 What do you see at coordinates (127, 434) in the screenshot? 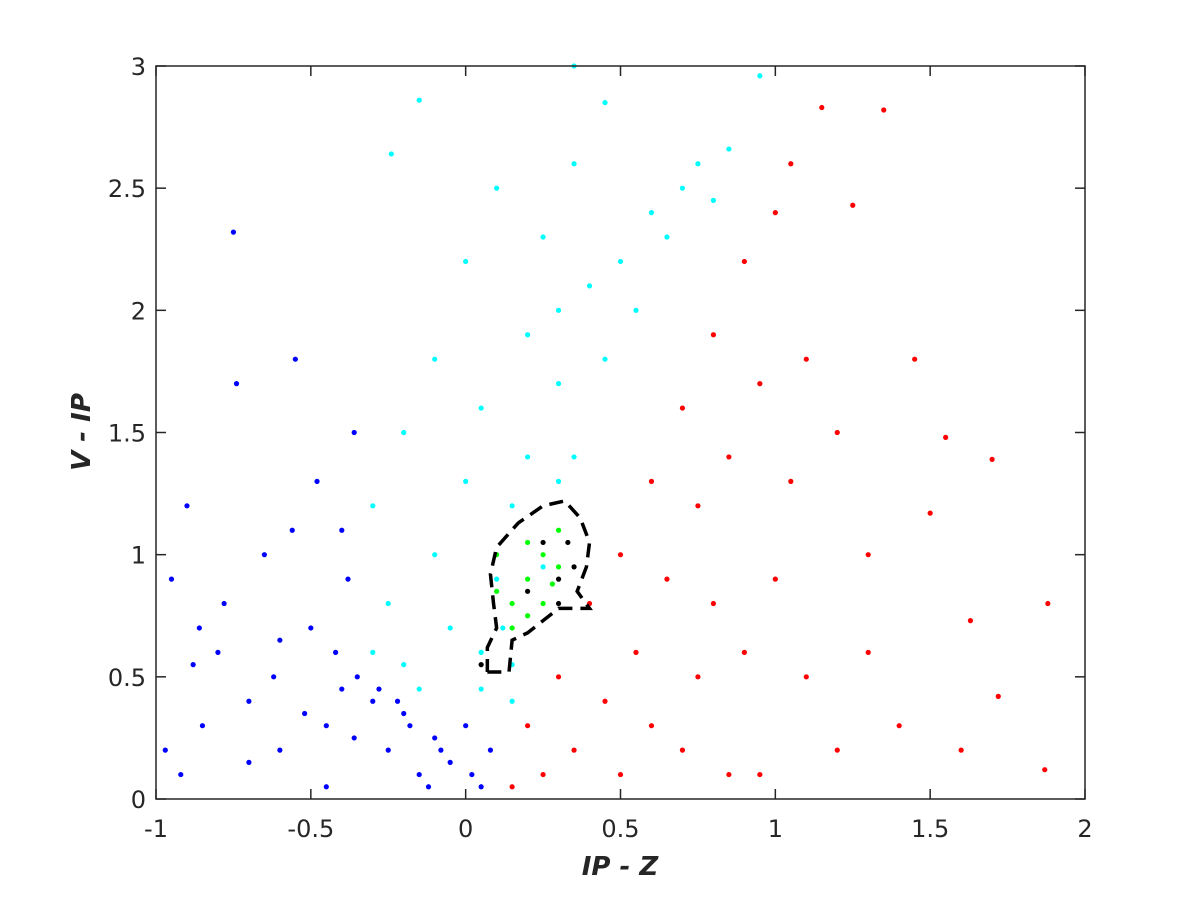
I see `y-tick-label: 1.5` at bounding box center [127, 434].